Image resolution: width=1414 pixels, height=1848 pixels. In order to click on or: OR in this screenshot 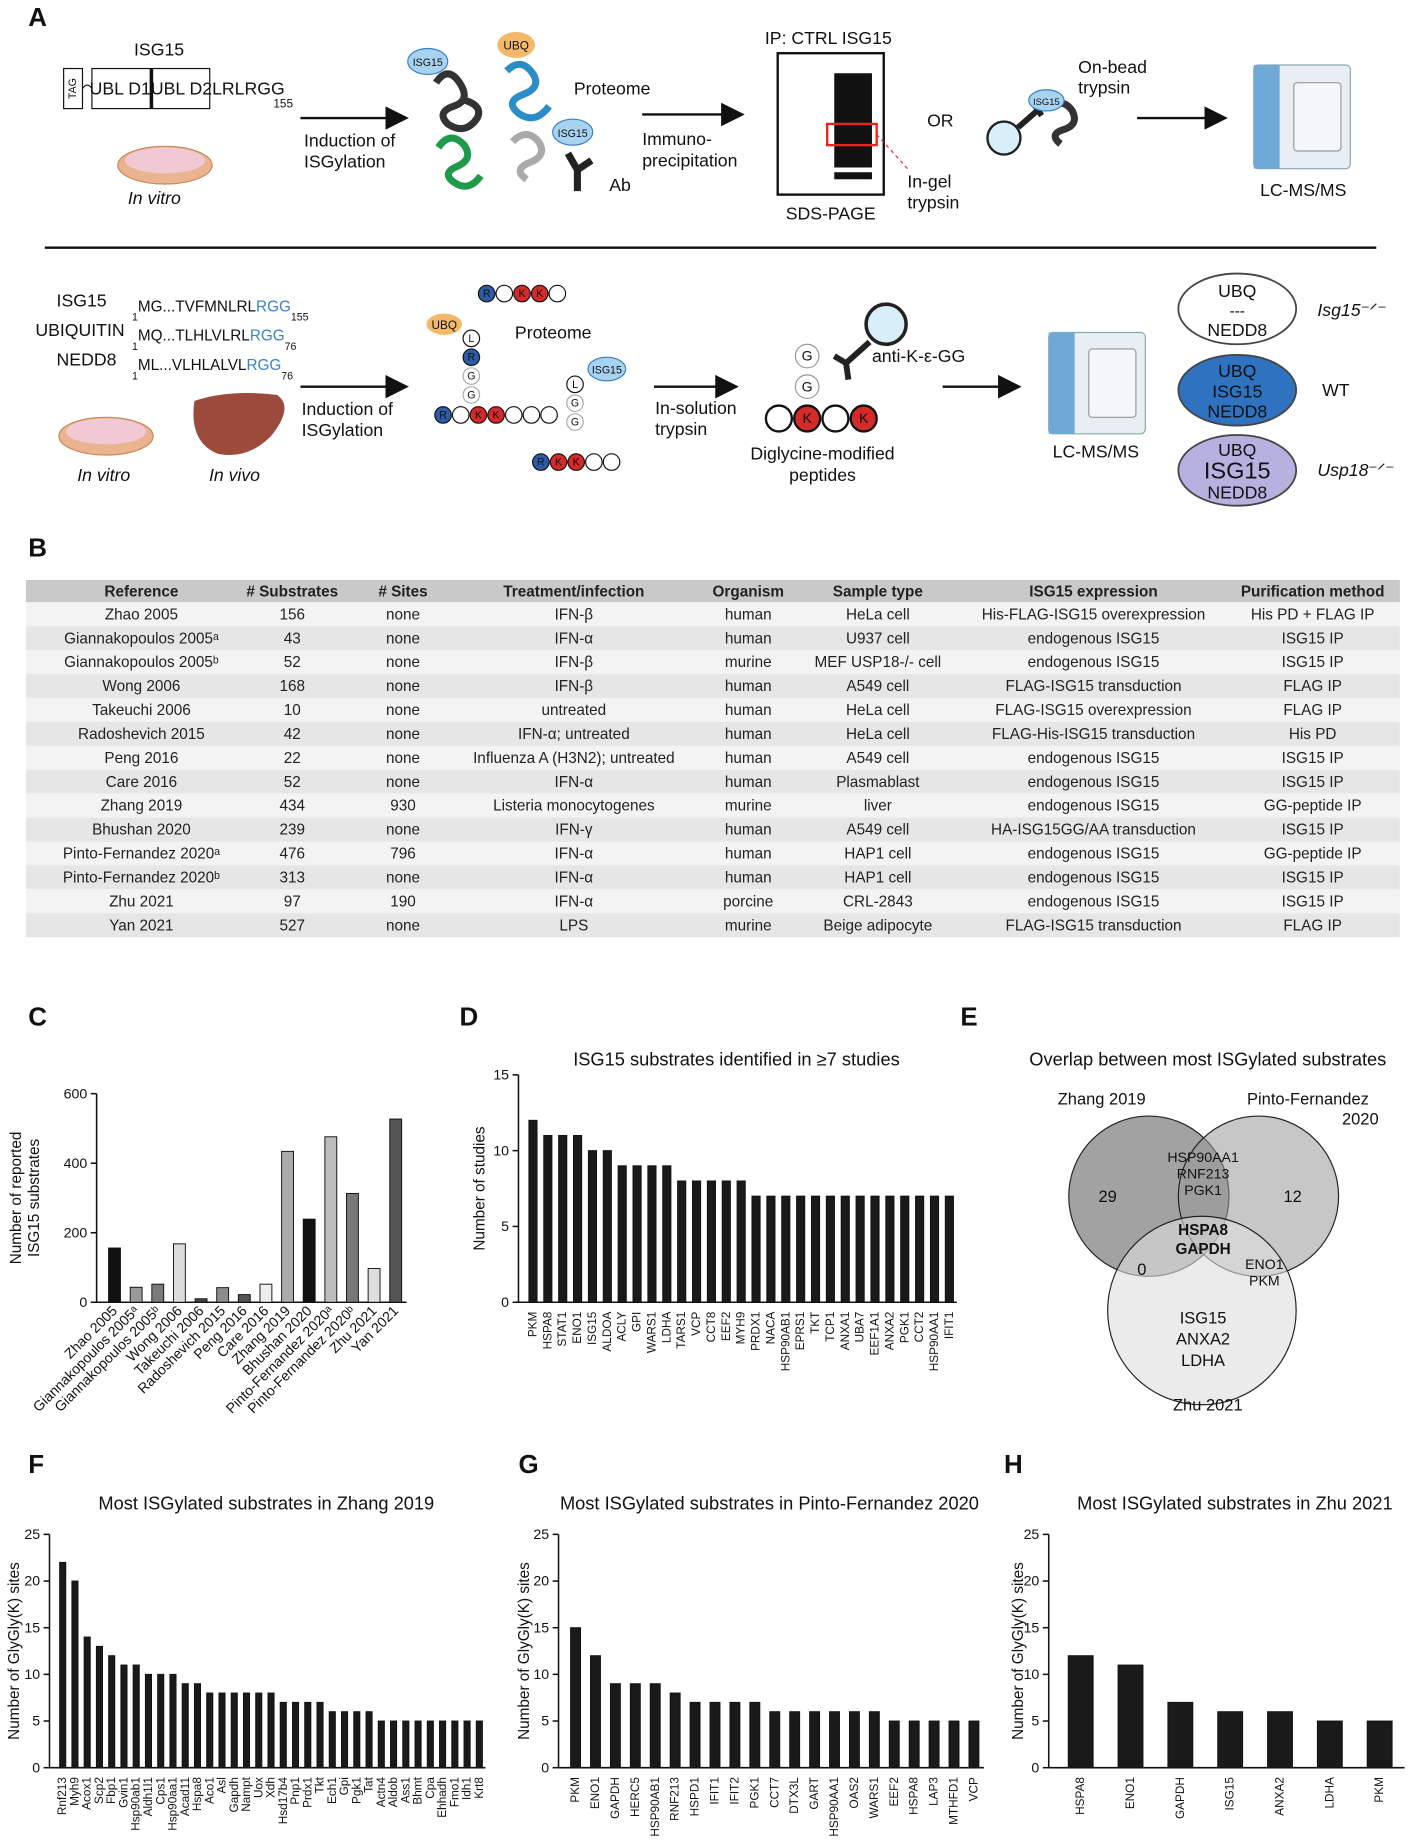, I will do `click(940, 120)`.